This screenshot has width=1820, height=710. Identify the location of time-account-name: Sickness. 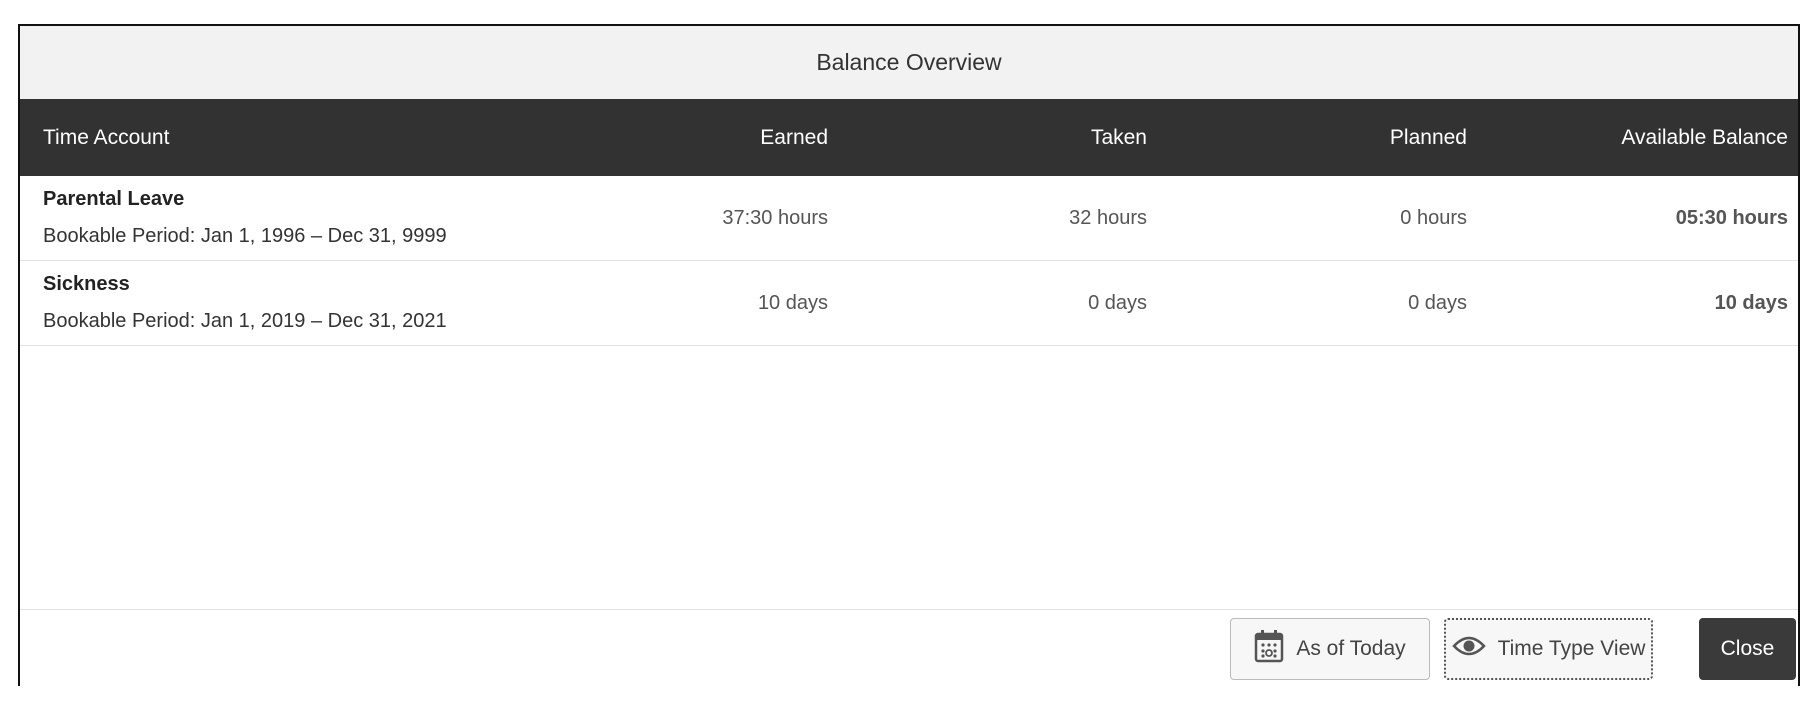
(86, 284).